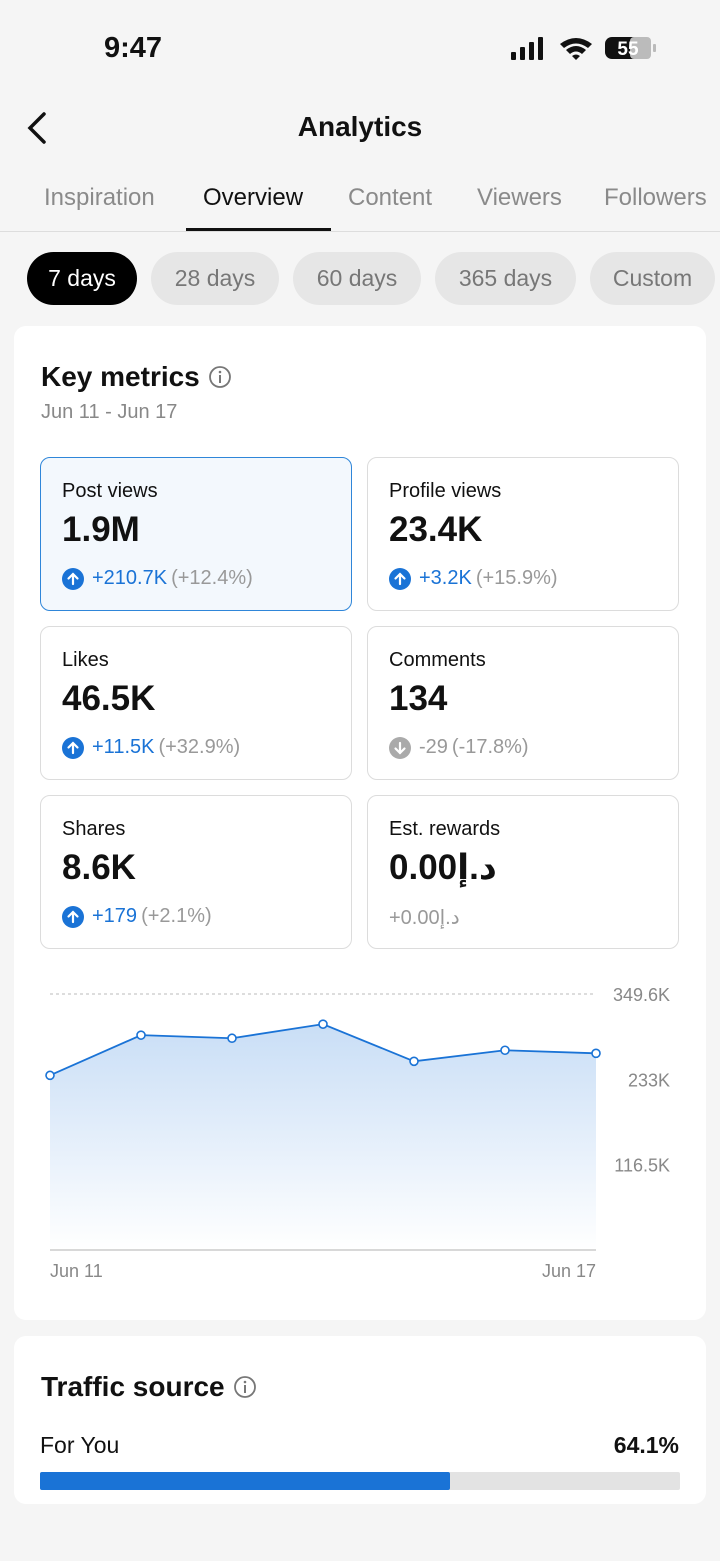  What do you see at coordinates (569, 1271) in the screenshot?
I see `x-tick-label: Jun 17` at bounding box center [569, 1271].